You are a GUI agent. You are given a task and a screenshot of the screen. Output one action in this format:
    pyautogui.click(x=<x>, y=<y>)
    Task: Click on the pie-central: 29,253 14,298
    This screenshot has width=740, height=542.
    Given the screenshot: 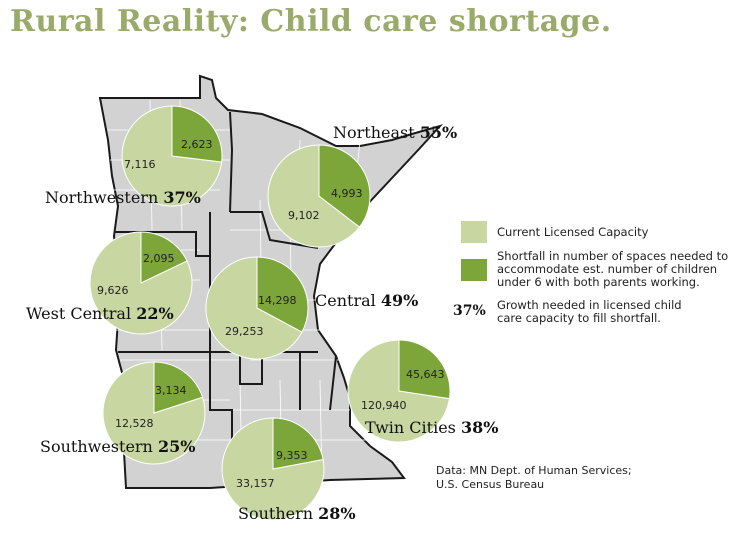 What is the action you would take?
    pyautogui.click(x=257, y=308)
    